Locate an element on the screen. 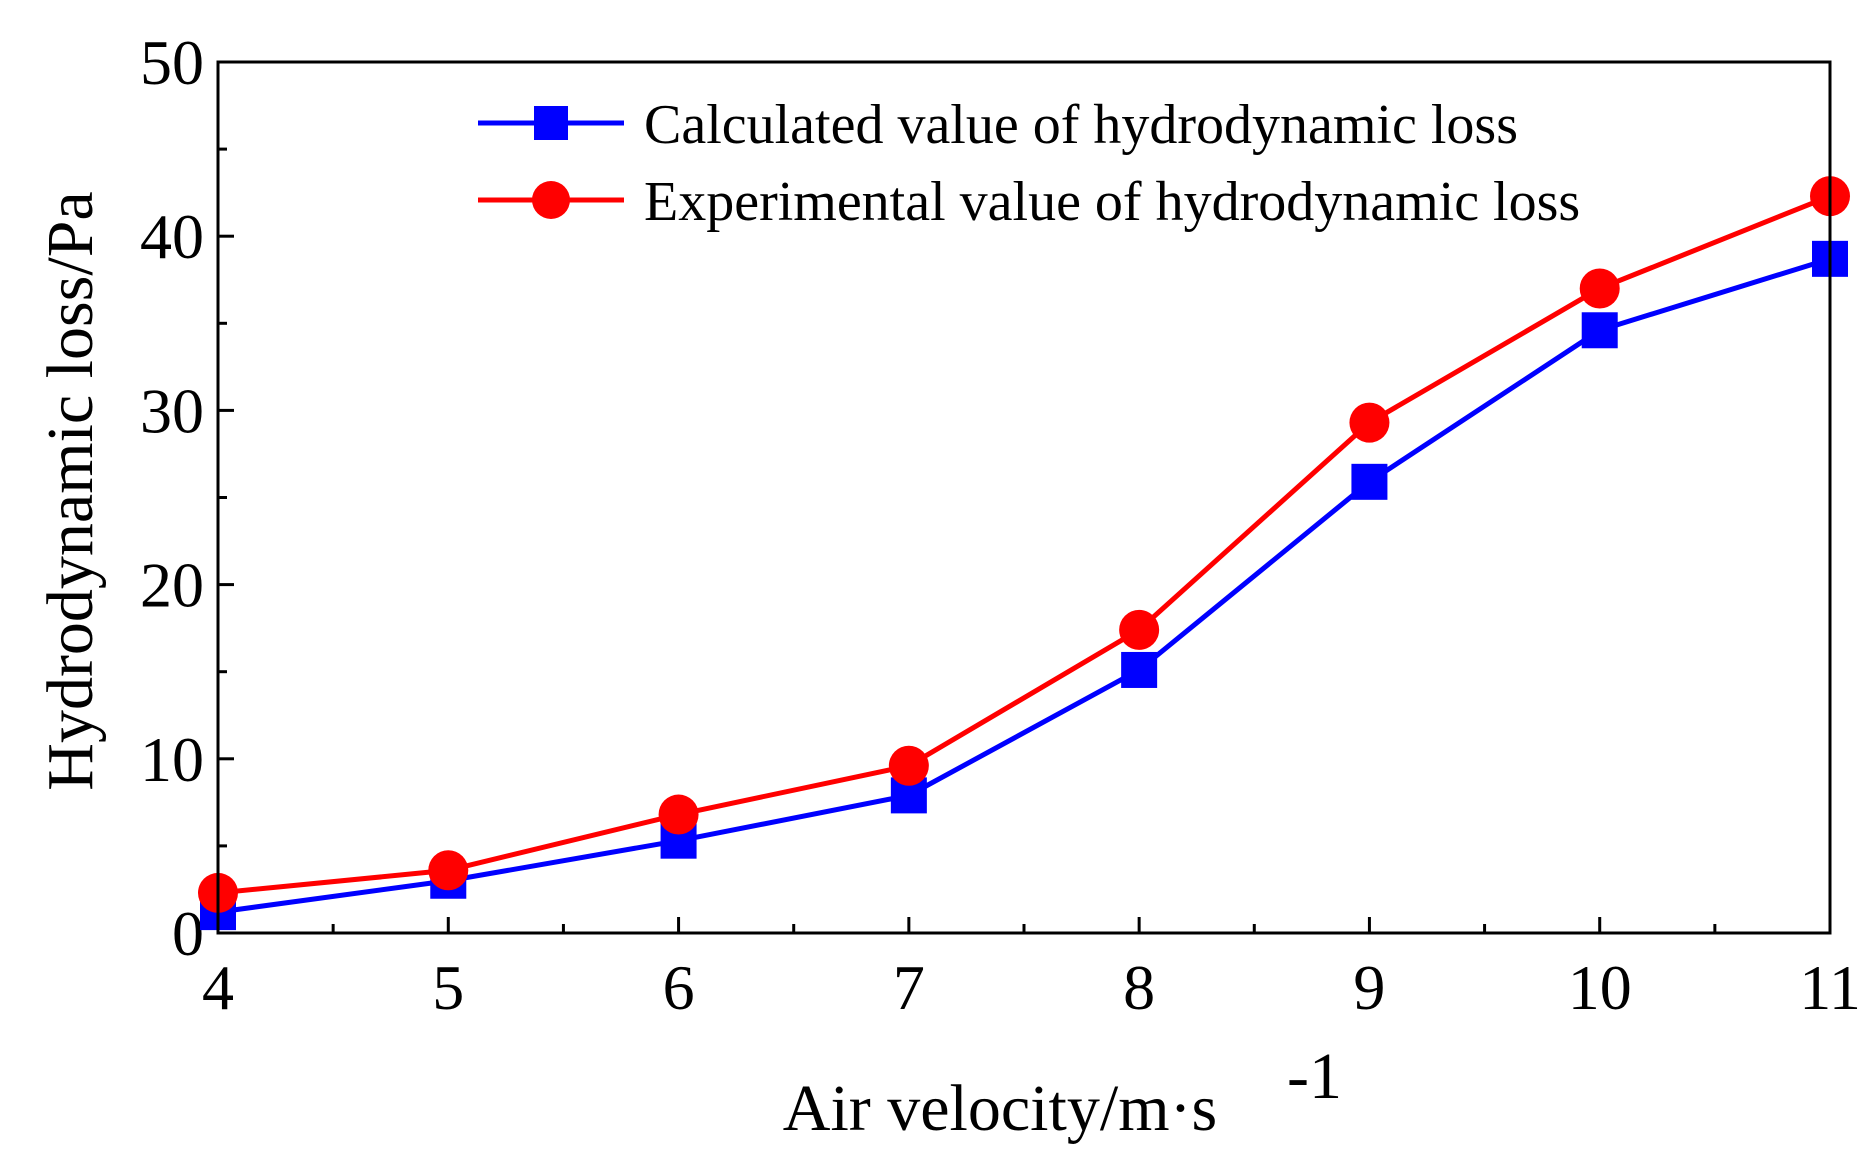 This screenshot has width=1875, height=1174. legend-item: Experimental value of hydrodynamic loss is located at coordinates (1029, 202).